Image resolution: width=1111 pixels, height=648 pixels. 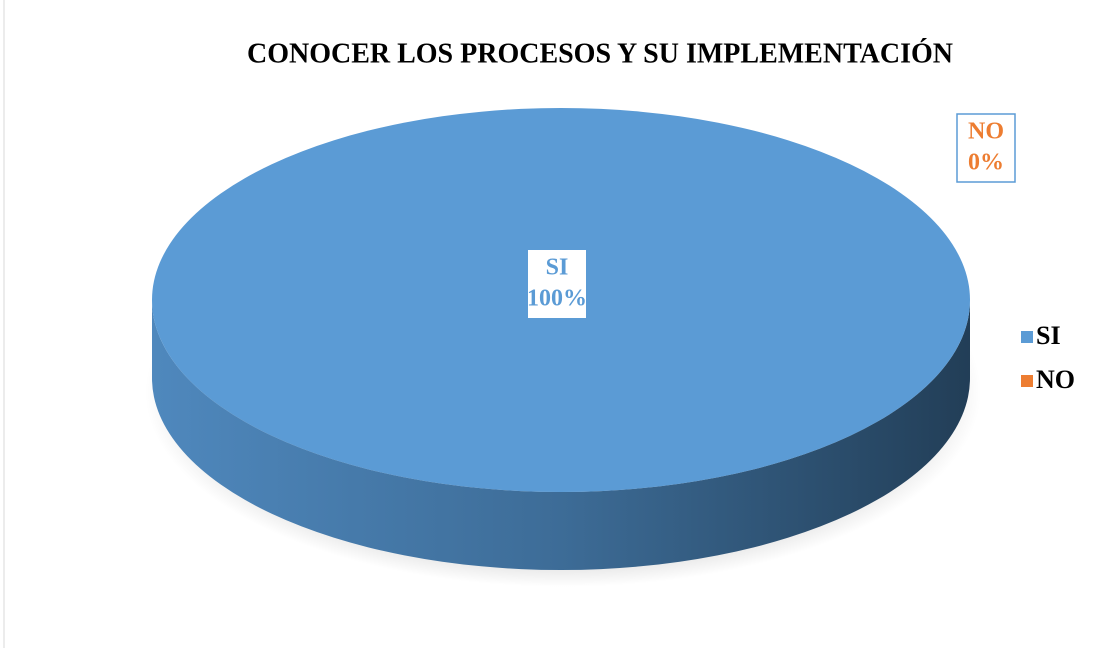 I want to click on legend-label: SI, so click(x=1048, y=335).